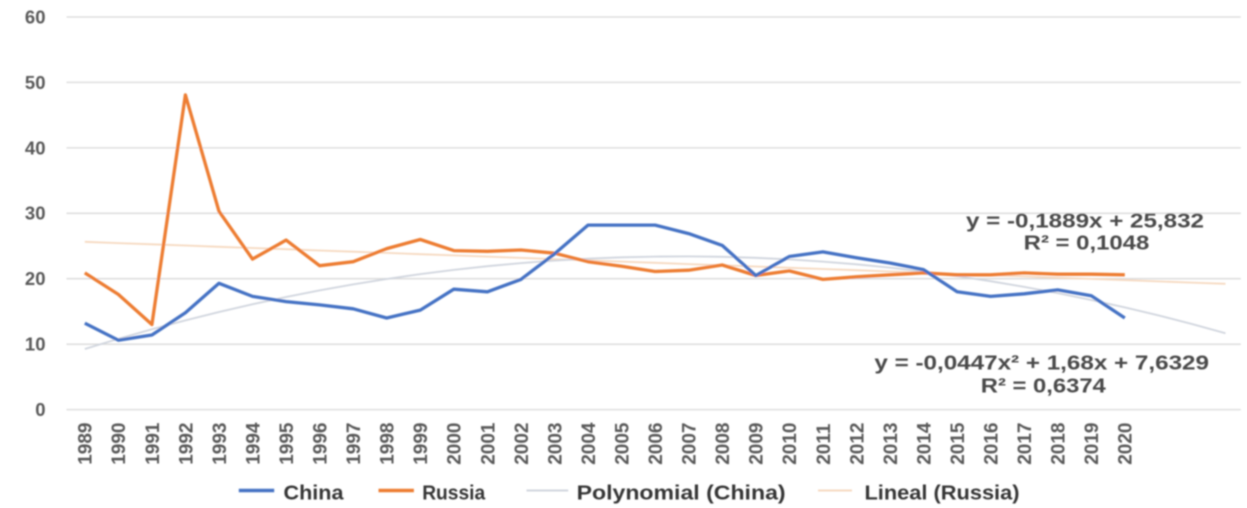 The width and height of the screenshot is (1247, 508). I want to click on svg-text: 2010, so click(790, 444).